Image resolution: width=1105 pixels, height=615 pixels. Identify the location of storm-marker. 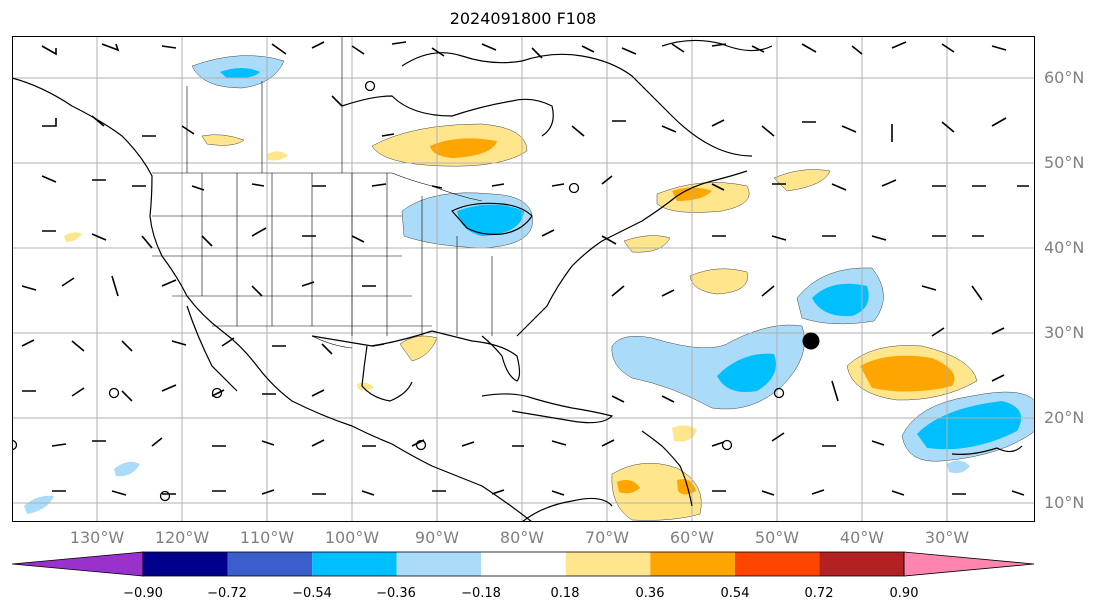
(811, 341).